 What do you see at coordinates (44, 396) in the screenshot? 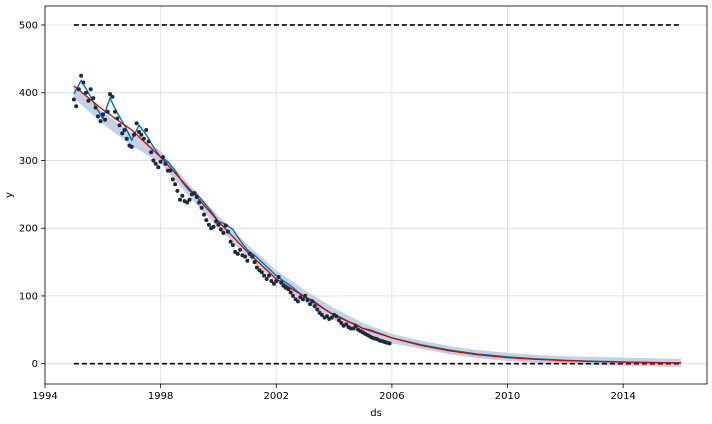
I see `x-tick-label: 1994` at bounding box center [44, 396].